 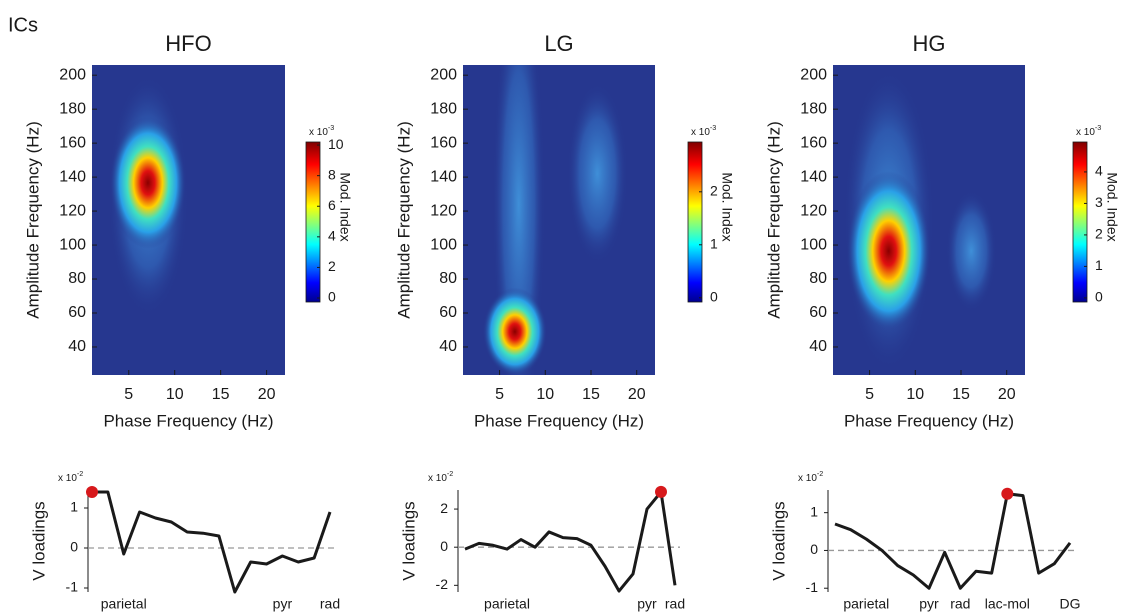 I want to click on y-tick-label: 1, so click(x=74, y=507).